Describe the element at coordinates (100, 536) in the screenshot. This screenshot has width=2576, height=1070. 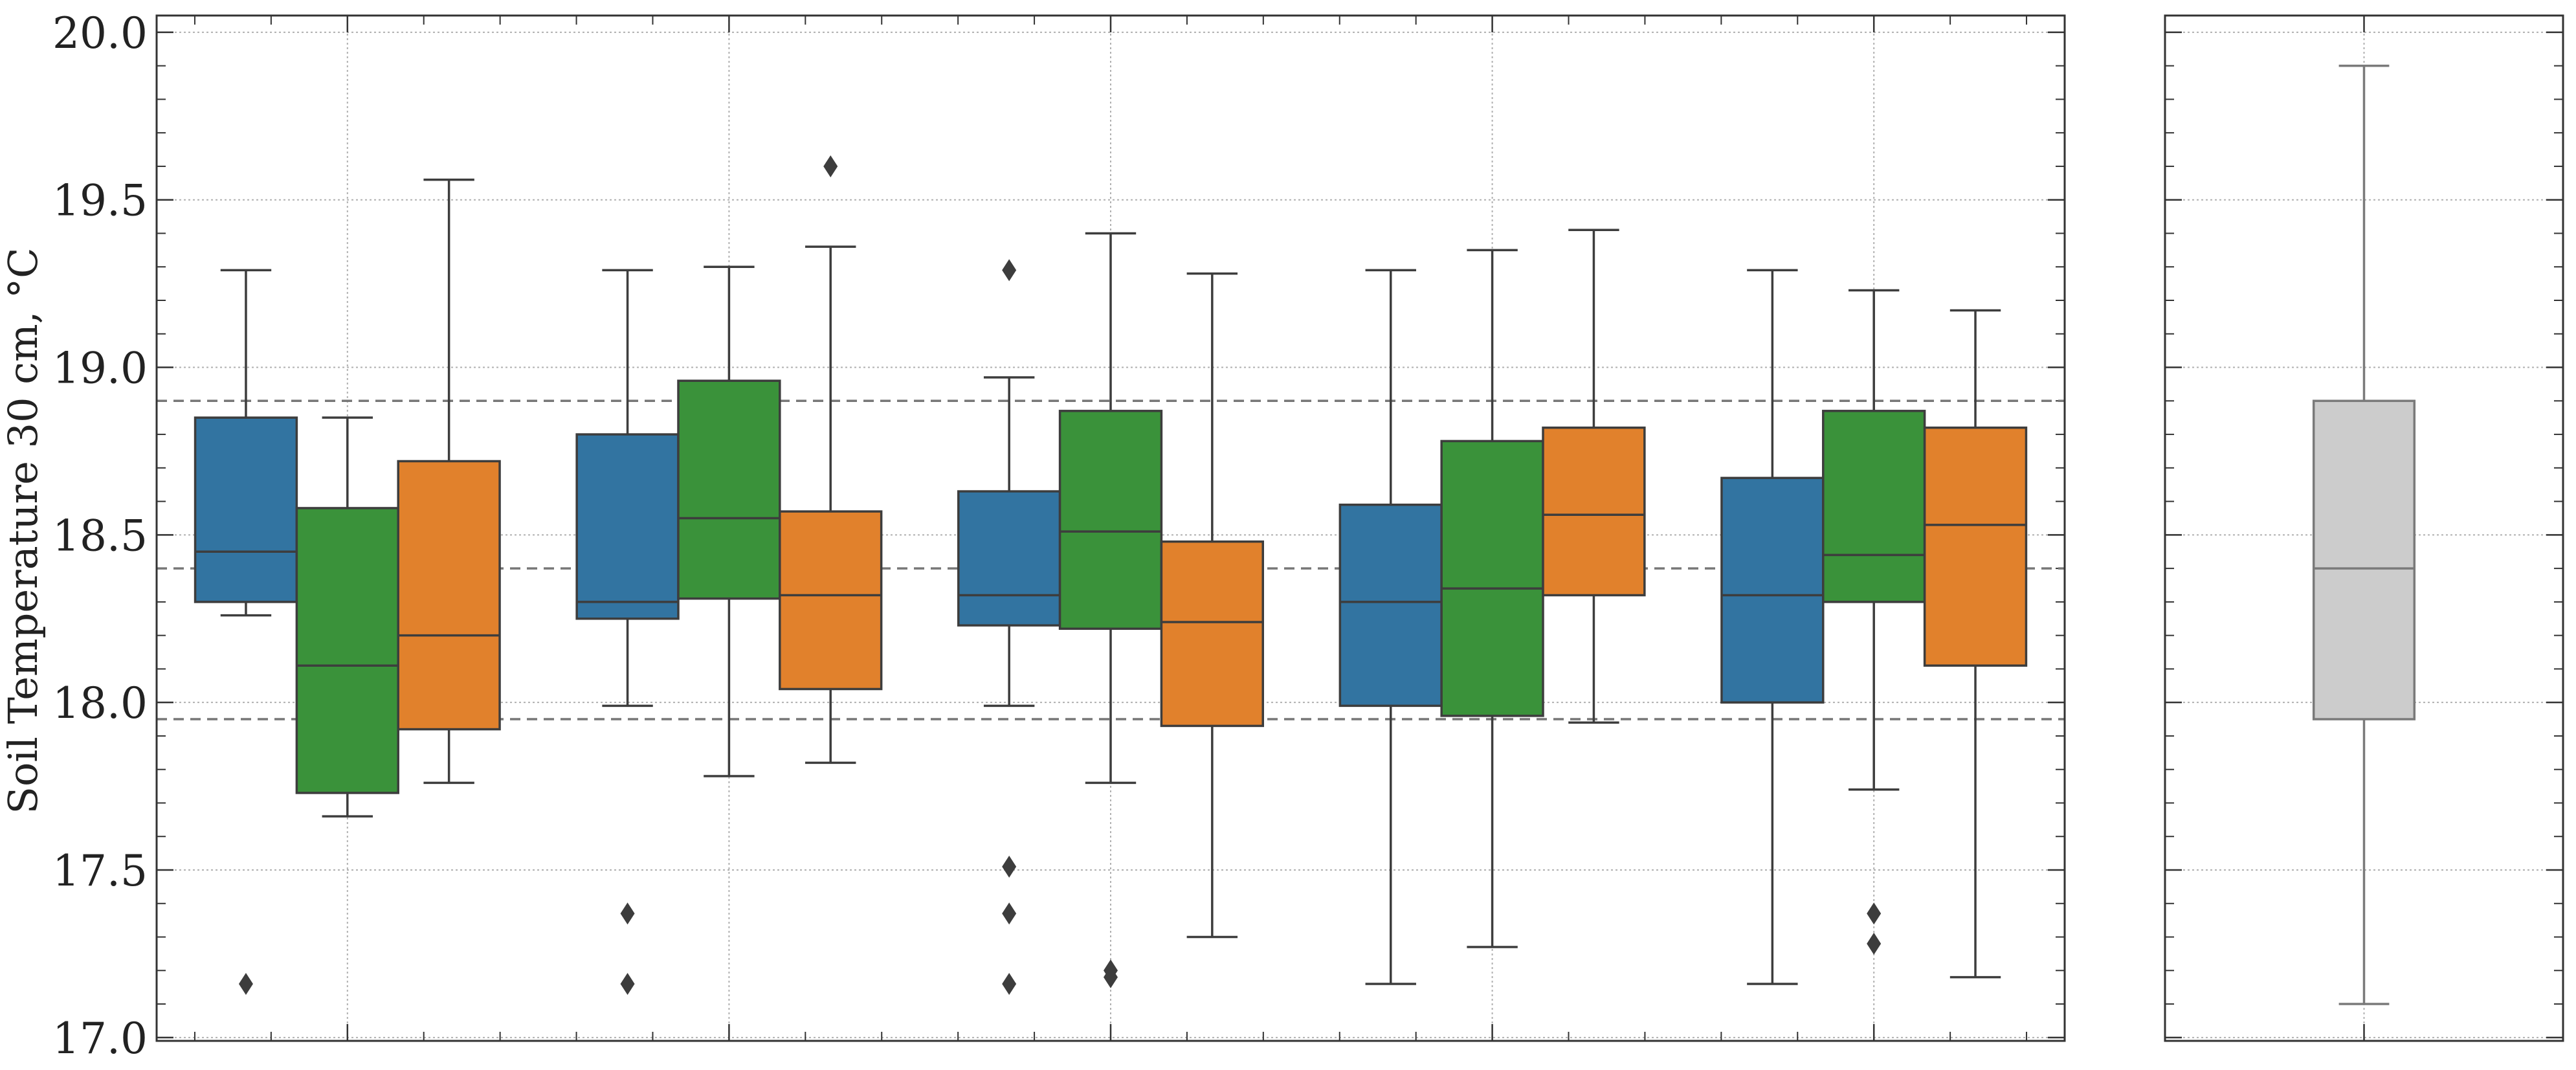
I see `y-tick-label: 18.5` at that location.